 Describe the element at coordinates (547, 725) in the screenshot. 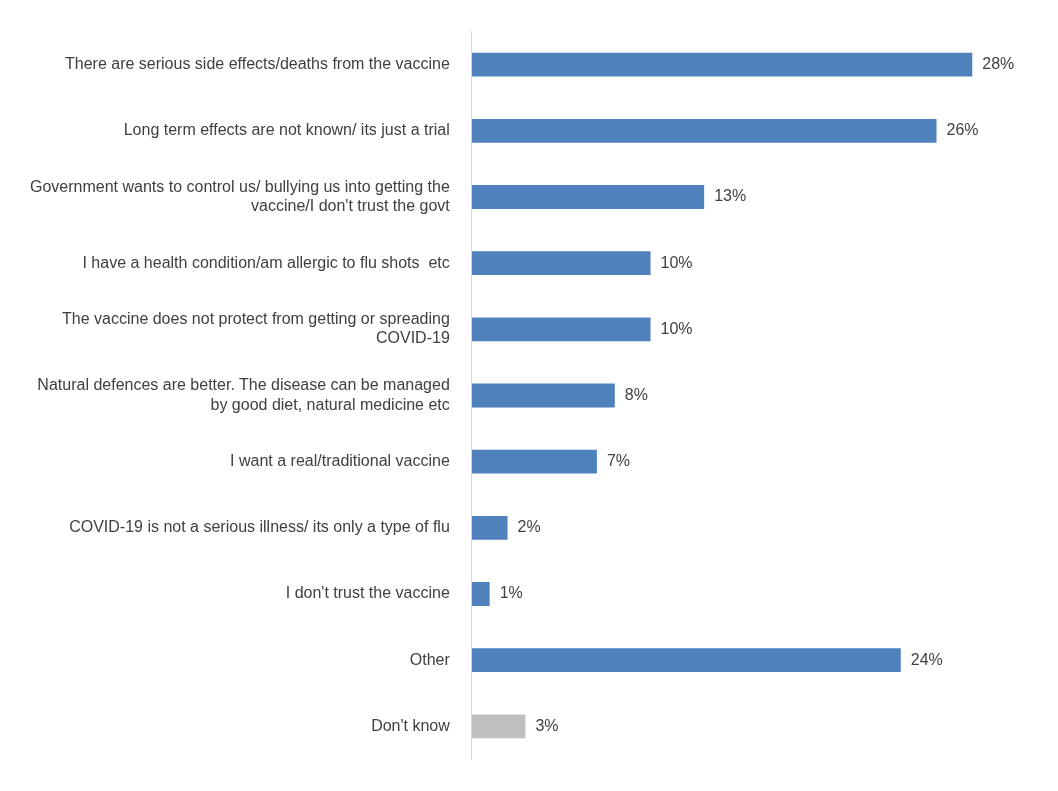

I see `data-label: 3%` at that location.